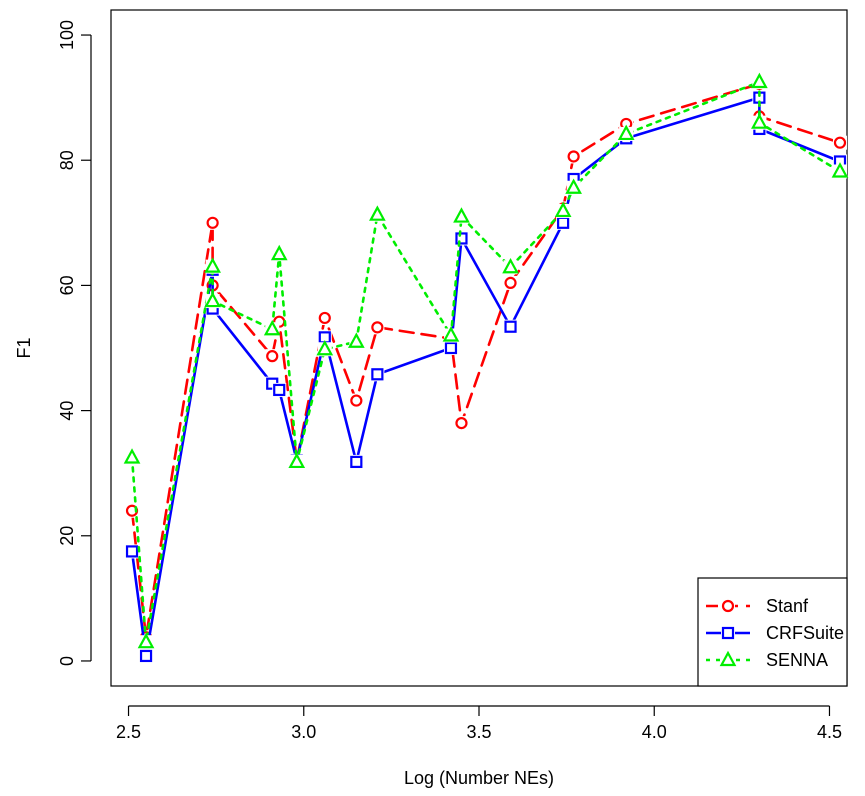  Describe the element at coordinates (67, 285) in the screenshot. I see `y-tick-label: 60` at that location.